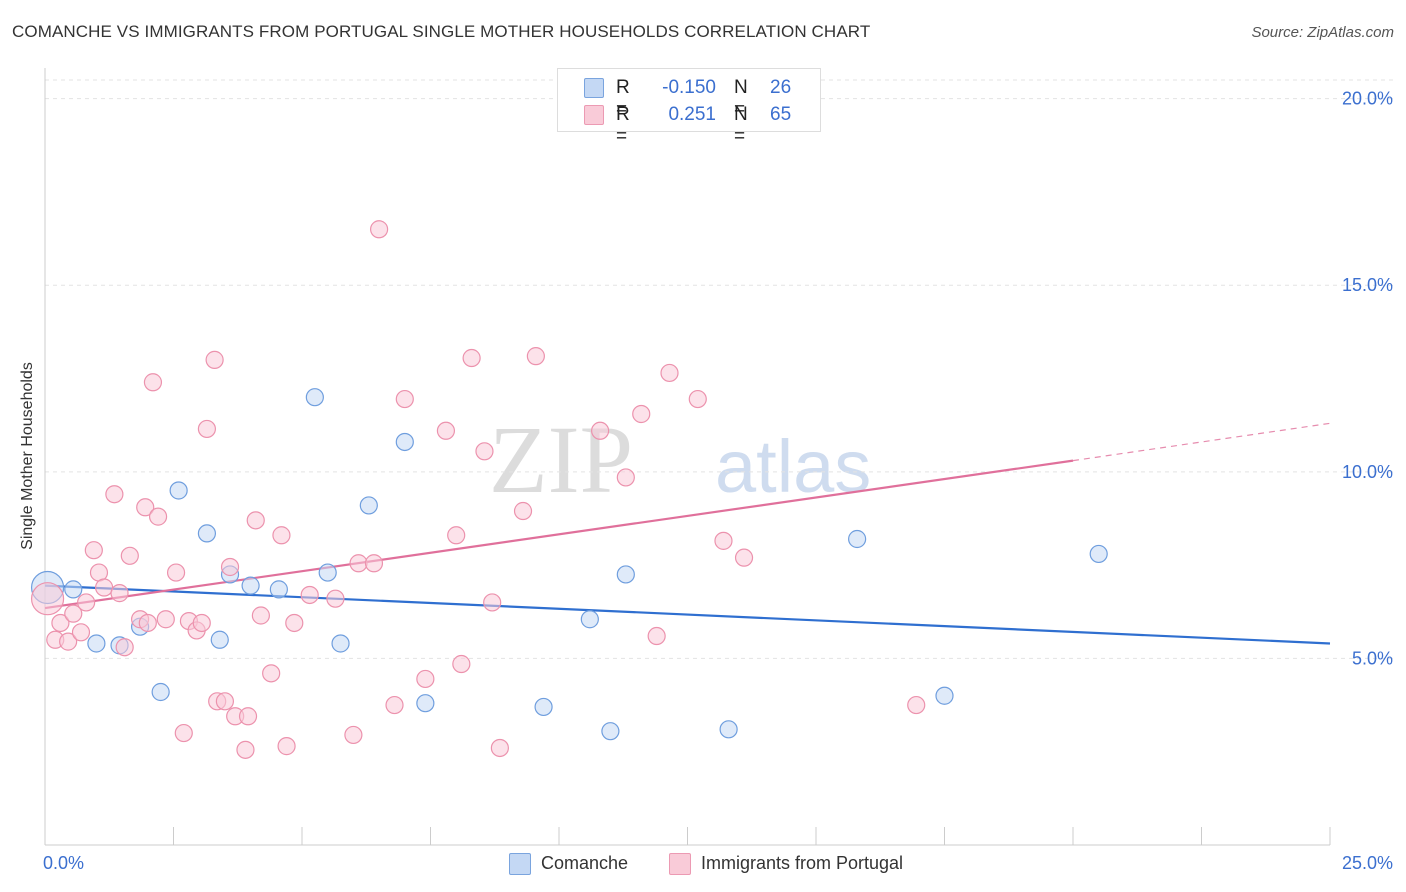 This screenshot has width=1406, height=892. What do you see at coordinates (1372, 658) in the screenshot?
I see `y-tick-label: 5.0%` at bounding box center [1372, 658].